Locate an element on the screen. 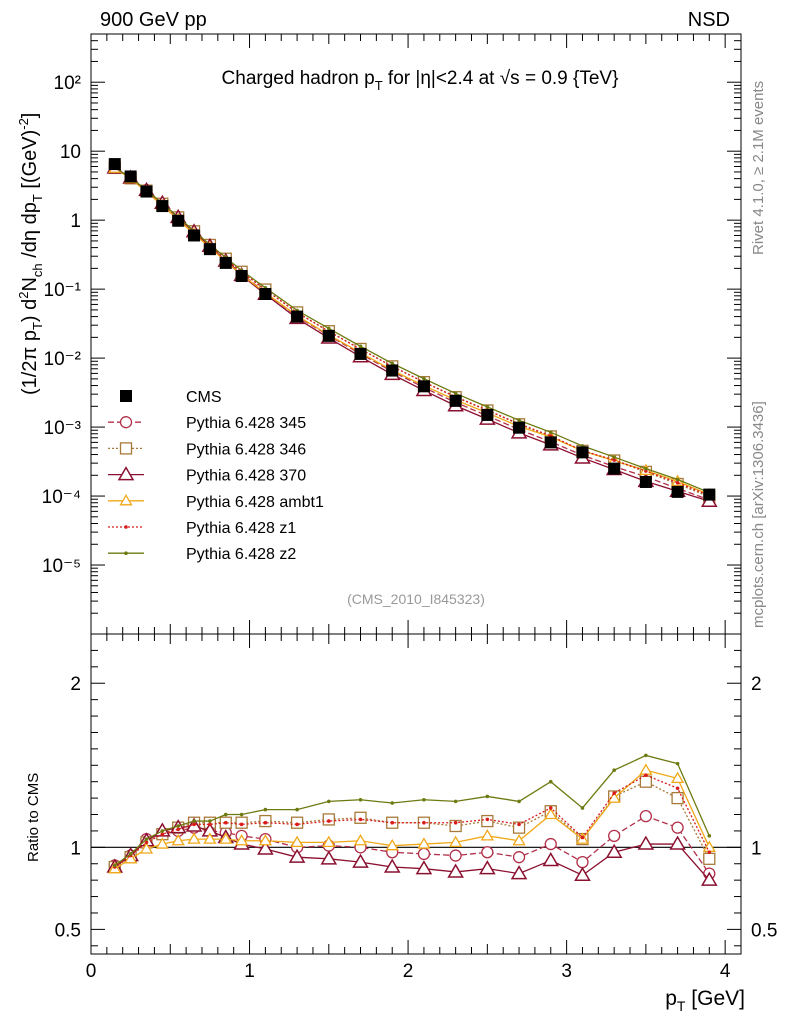 Image resolution: width=786 pixels, height=1024 pixels. x-tick-label: 3 is located at coordinates (566, 971).